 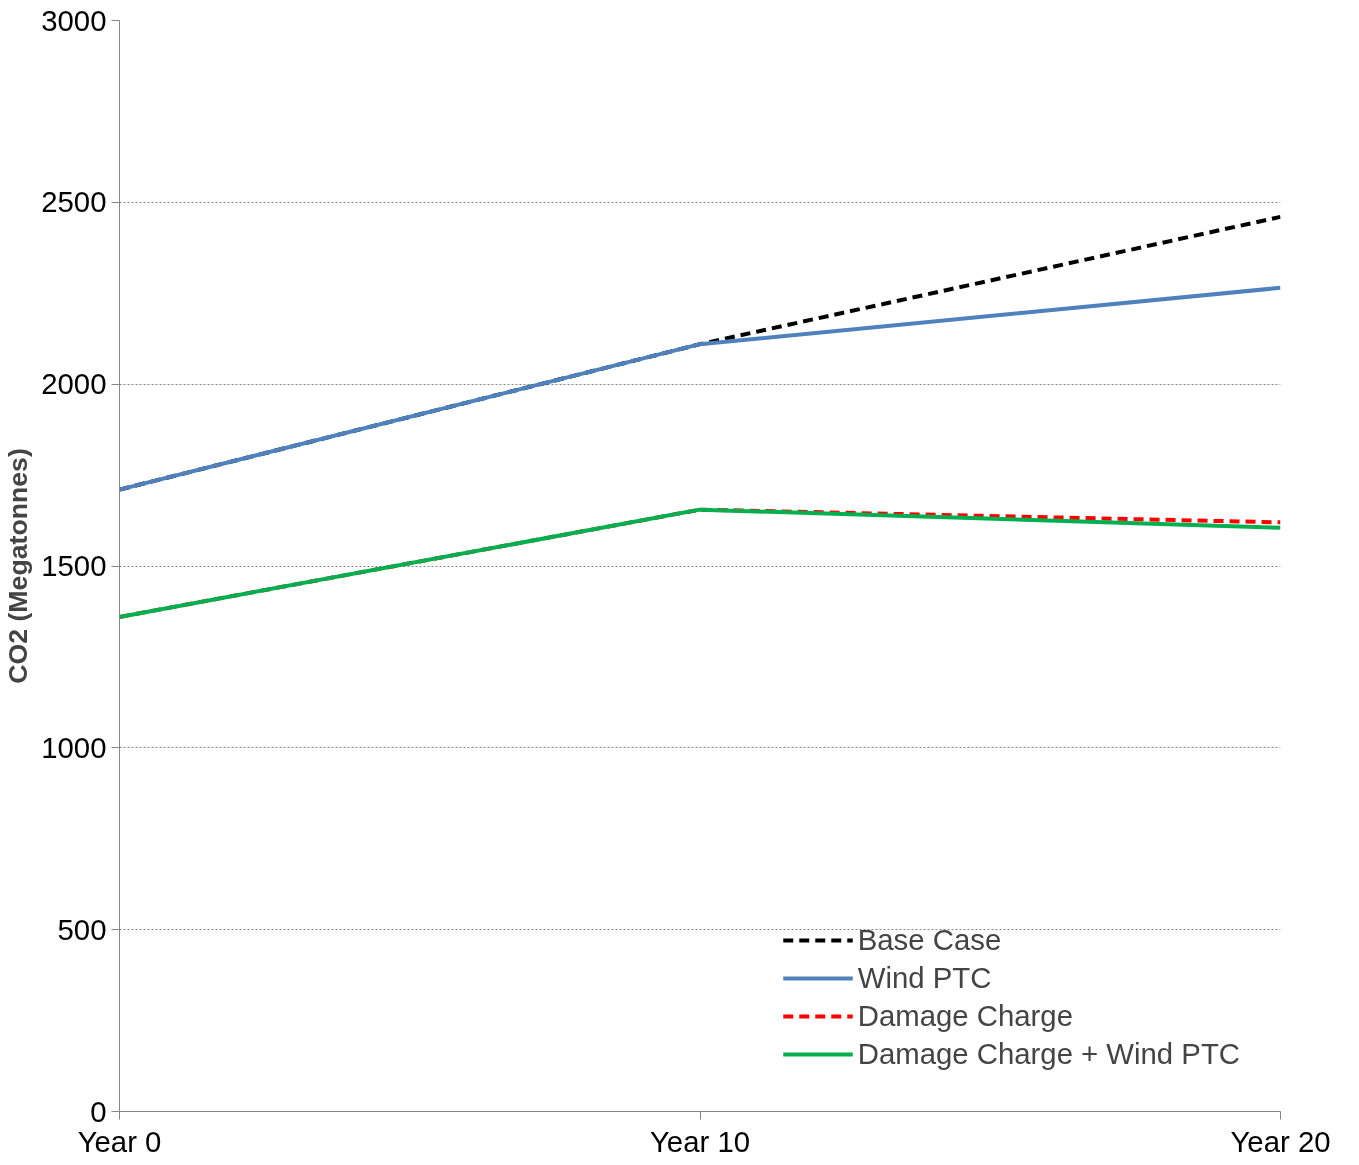 What do you see at coordinates (74, 747) in the screenshot?
I see `y-tick-label: 1000` at bounding box center [74, 747].